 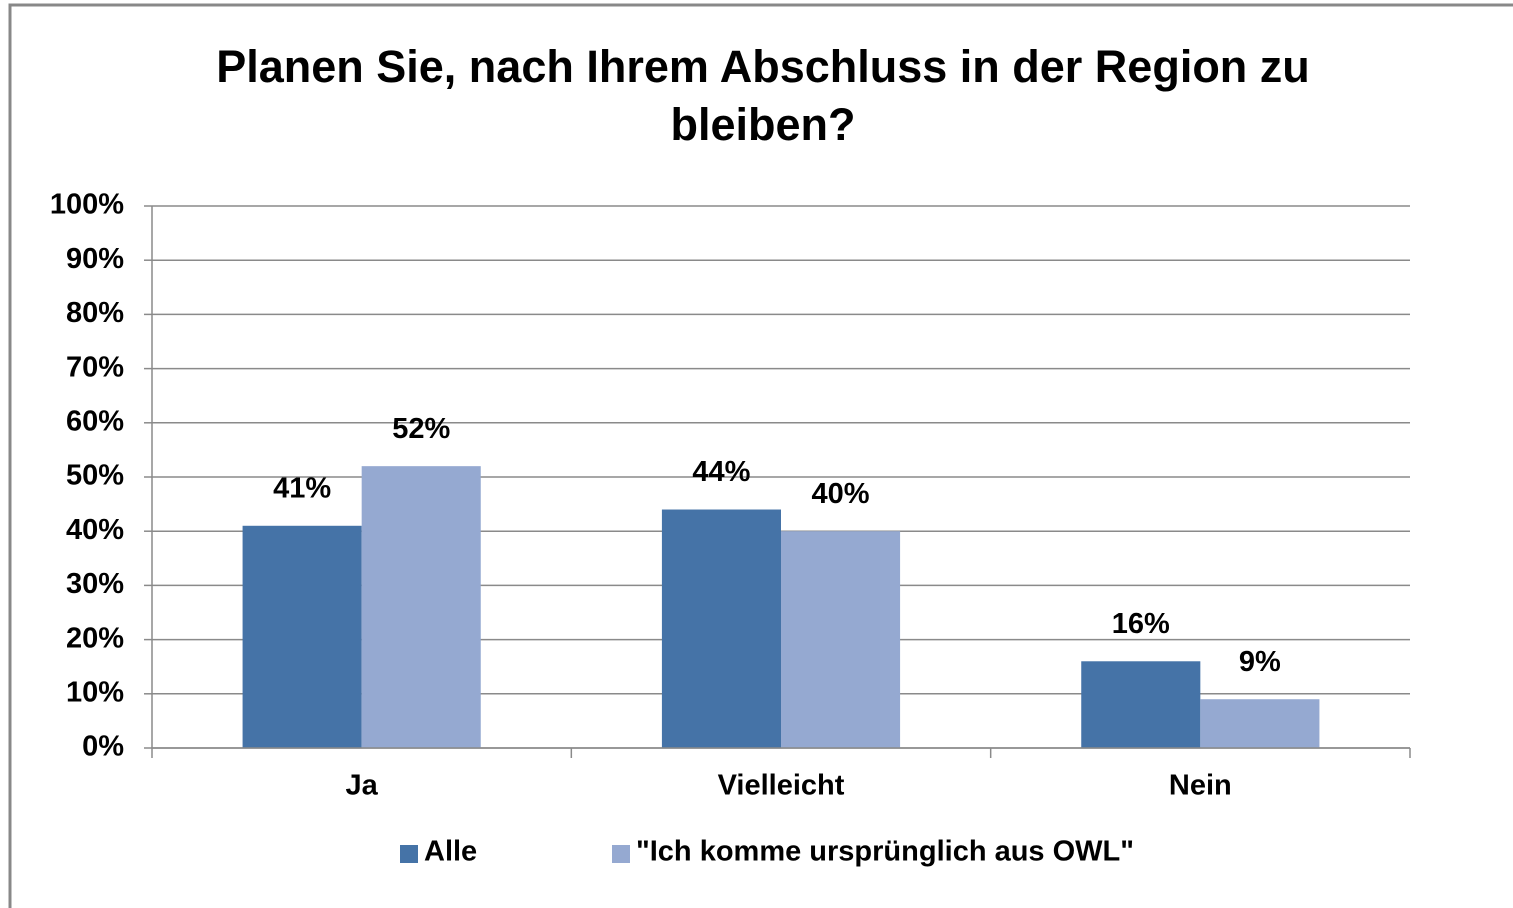 What do you see at coordinates (721, 472) in the screenshot?
I see `data-label: 44%` at bounding box center [721, 472].